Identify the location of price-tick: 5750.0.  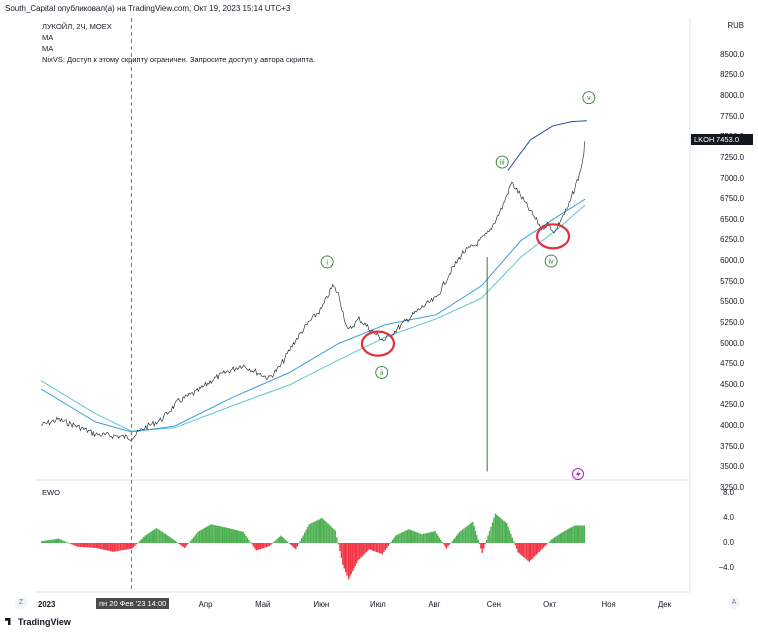
(732, 281).